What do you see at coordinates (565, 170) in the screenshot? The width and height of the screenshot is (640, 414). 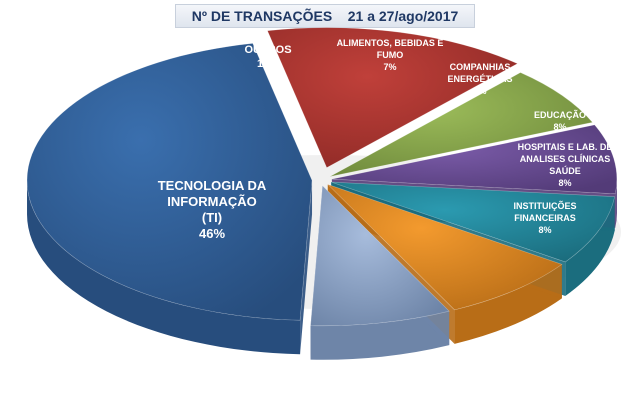 I see `slice-name-line-4-2: SAÚDE` at bounding box center [565, 170].